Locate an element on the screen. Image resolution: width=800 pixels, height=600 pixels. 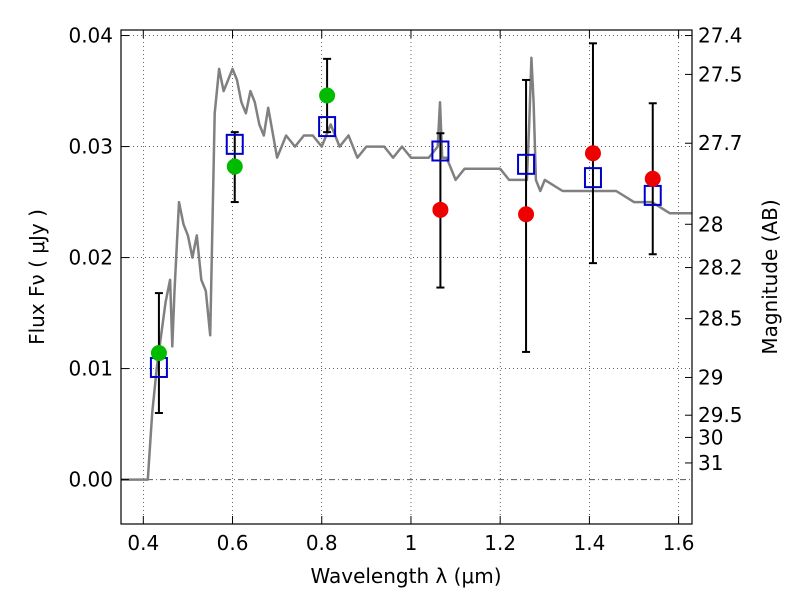
y-tick-label: 0.04 is located at coordinates (90, 36).